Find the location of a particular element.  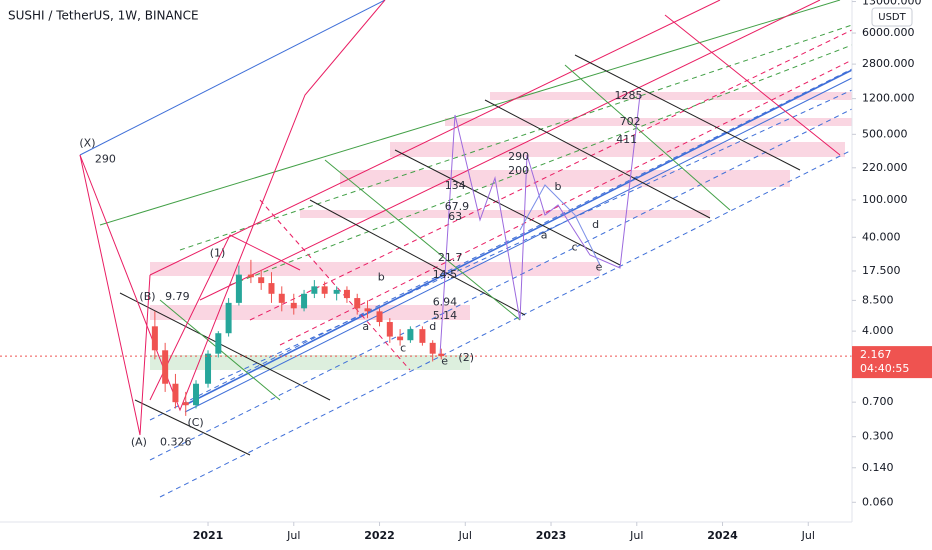

y-tick-label: 17.500 is located at coordinates (881, 270).